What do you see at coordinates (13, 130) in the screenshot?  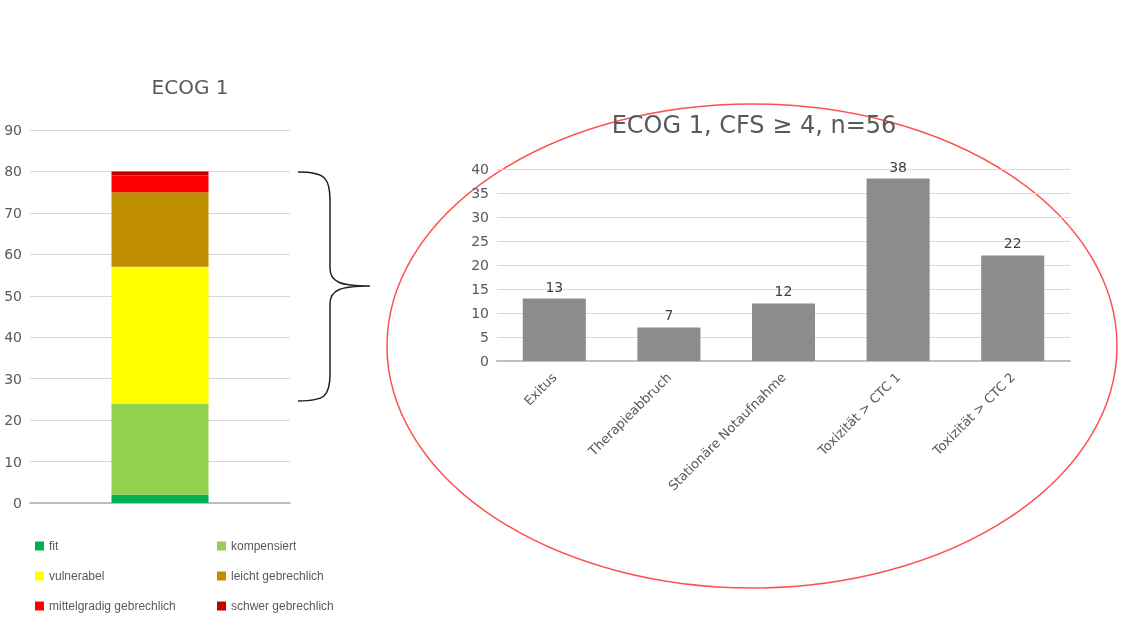 I see `y-tick-label: 90` at bounding box center [13, 130].